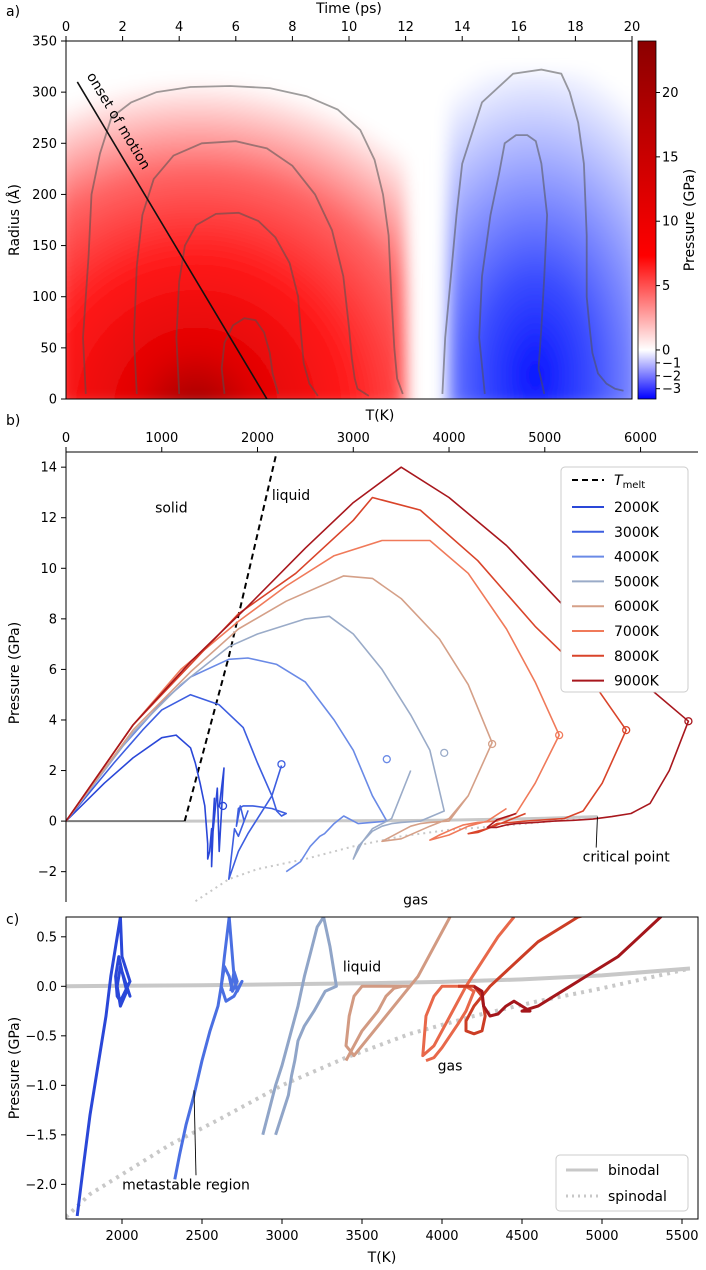 The image size is (706, 1270). What do you see at coordinates (13, 421) in the screenshot?
I see `panel-b-label: b)` at bounding box center [13, 421].